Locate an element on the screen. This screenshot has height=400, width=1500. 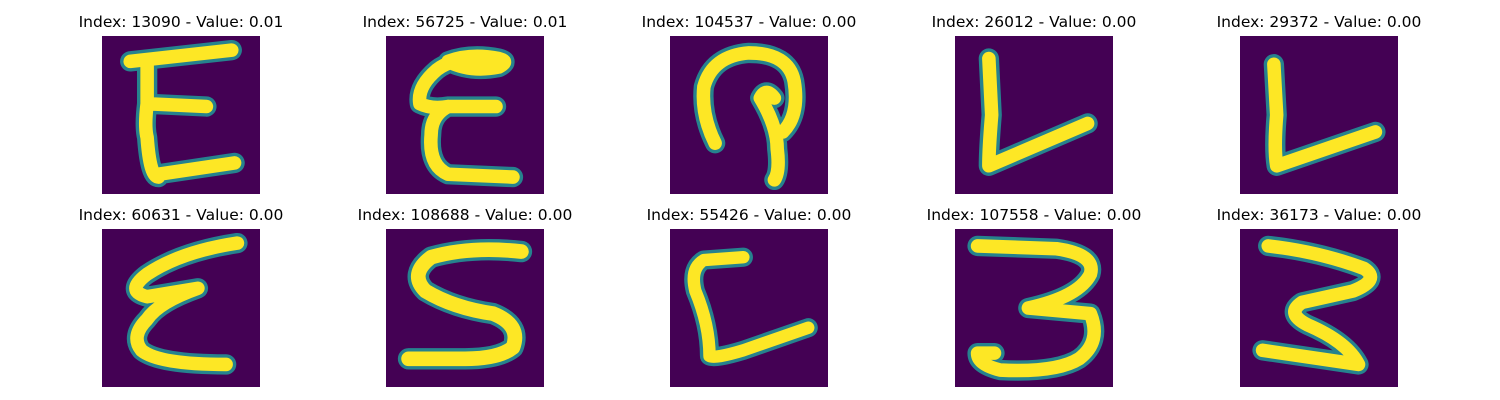
panel-title: Index: 36173 - Value: 0.00 is located at coordinates (1319, 215).